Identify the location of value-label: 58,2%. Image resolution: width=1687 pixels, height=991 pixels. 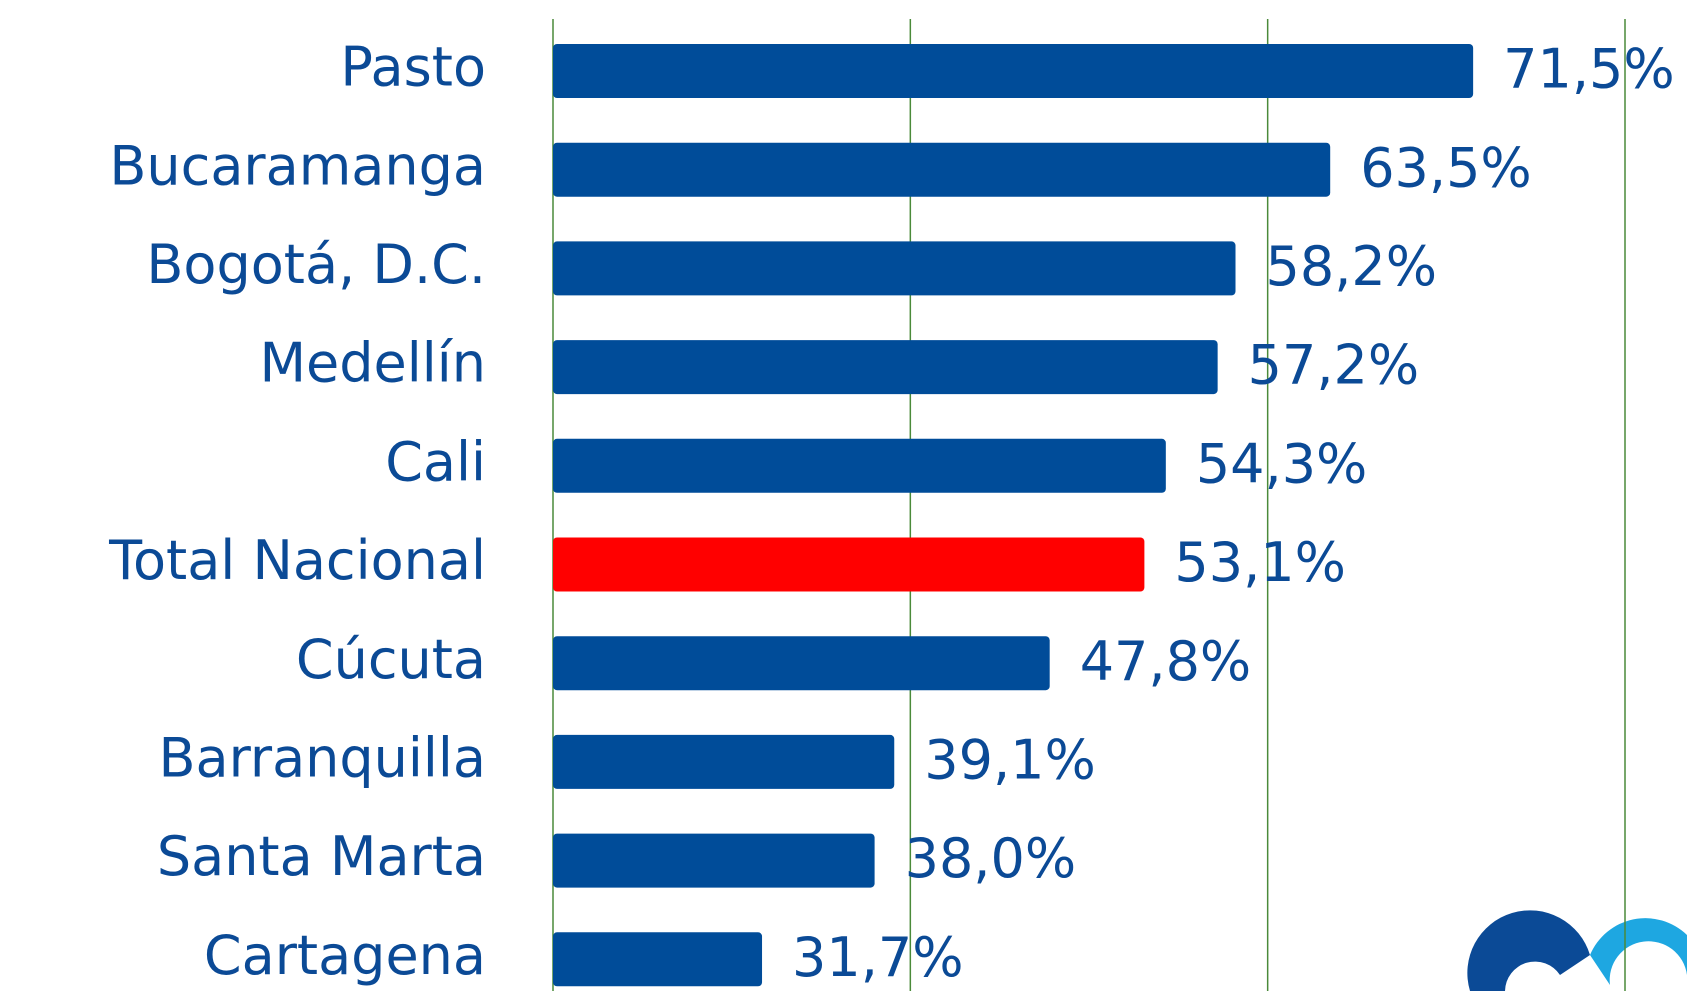
(1352, 266).